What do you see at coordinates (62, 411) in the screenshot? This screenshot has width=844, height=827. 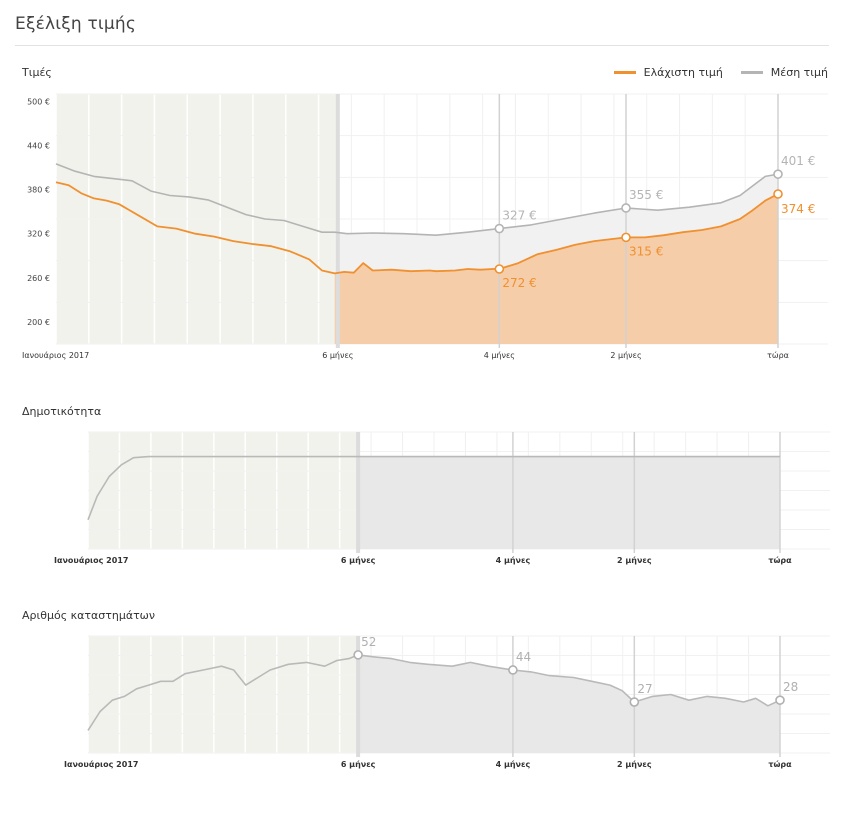 I see `popularity-section-title: Δημοτικότητα` at bounding box center [62, 411].